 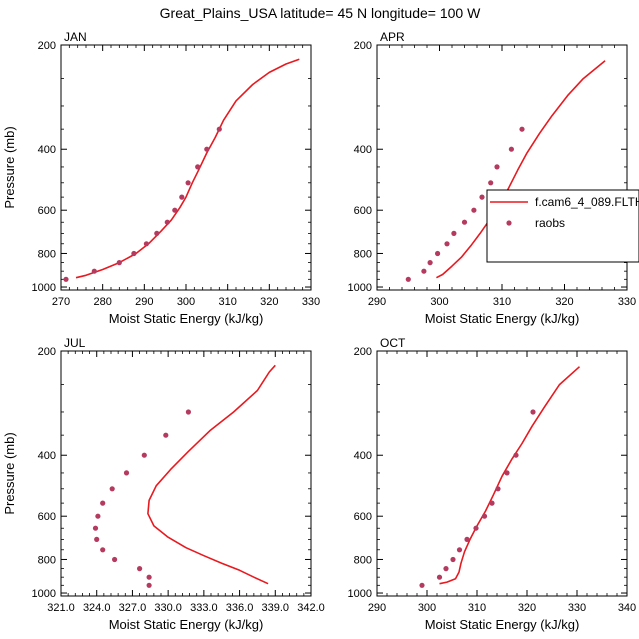 I want to click on x-tick-label: 270, so click(x=61, y=302).